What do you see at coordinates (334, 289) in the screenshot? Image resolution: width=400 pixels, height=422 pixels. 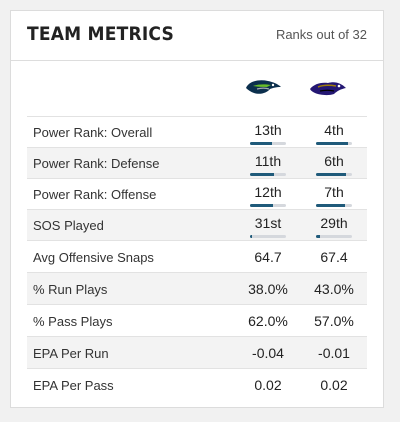 I see `team2-value: 43.0%` at bounding box center [334, 289].